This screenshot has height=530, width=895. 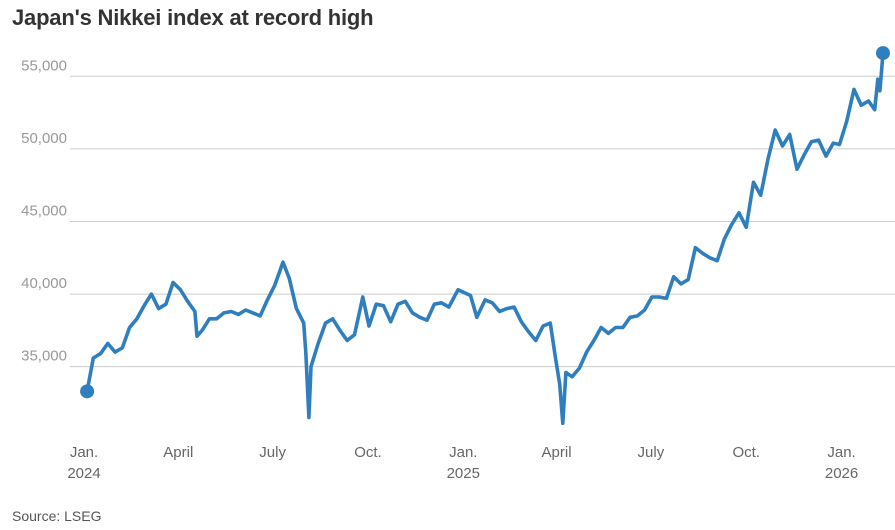 What do you see at coordinates (57, 516) in the screenshot?
I see `source-note: Source: LSEG` at bounding box center [57, 516].